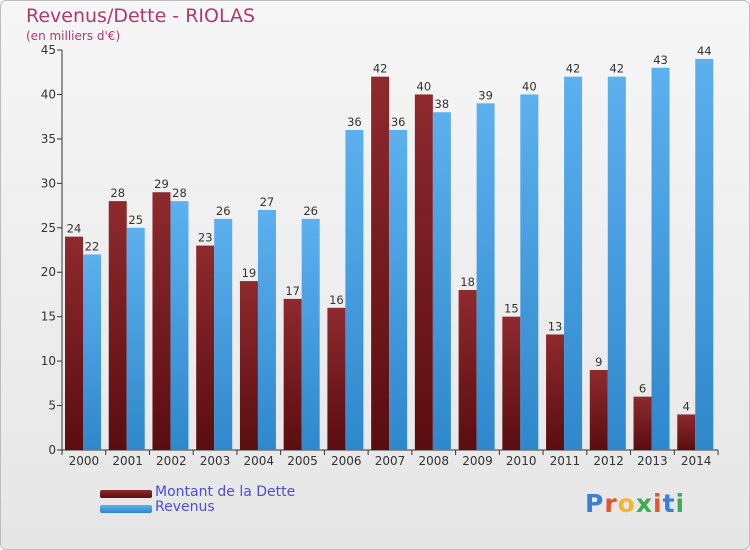 The height and width of the screenshot is (550, 750). What do you see at coordinates (302, 461) in the screenshot?
I see `x-tick-label: 2005` at bounding box center [302, 461].